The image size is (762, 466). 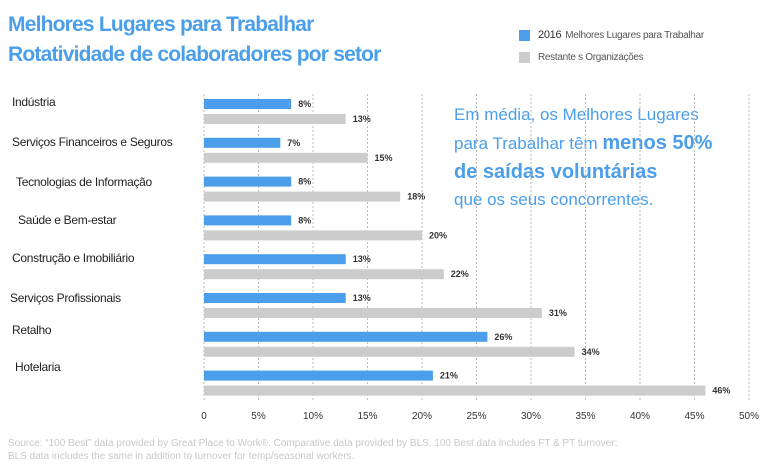 What do you see at coordinates (694, 416) in the screenshot?
I see `x-tick-label: 45%` at bounding box center [694, 416].